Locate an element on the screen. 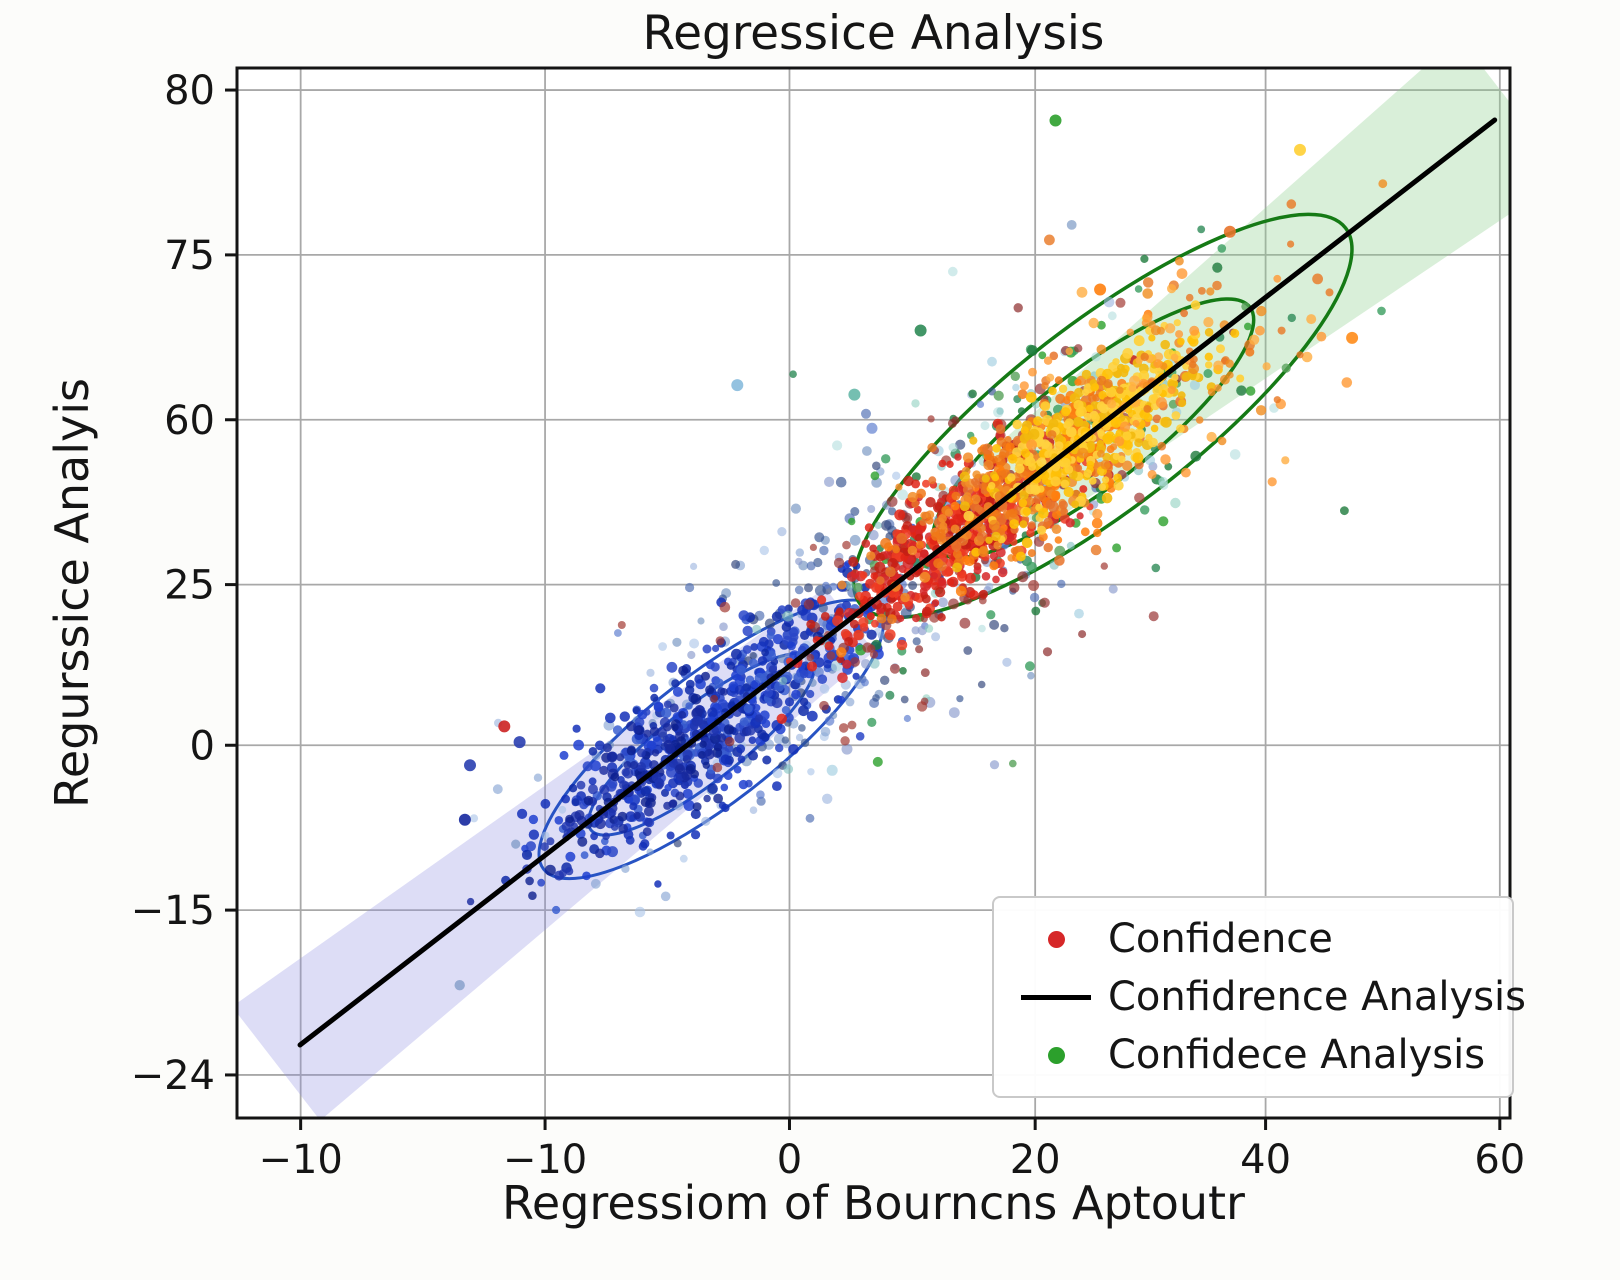 The width and height of the screenshot is (1620, 1280). legend-item-label: Confidrence Analysis is located at coordinates (1317, 997).